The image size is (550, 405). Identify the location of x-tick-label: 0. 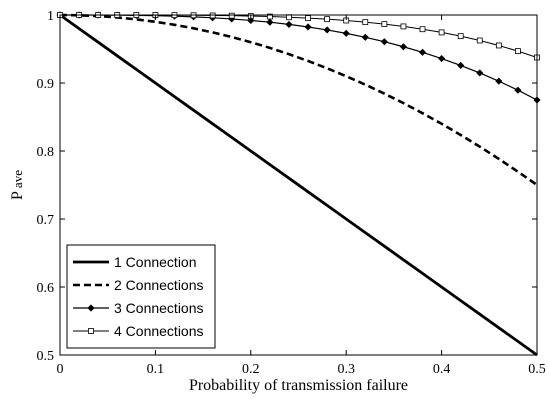
(60, 369).